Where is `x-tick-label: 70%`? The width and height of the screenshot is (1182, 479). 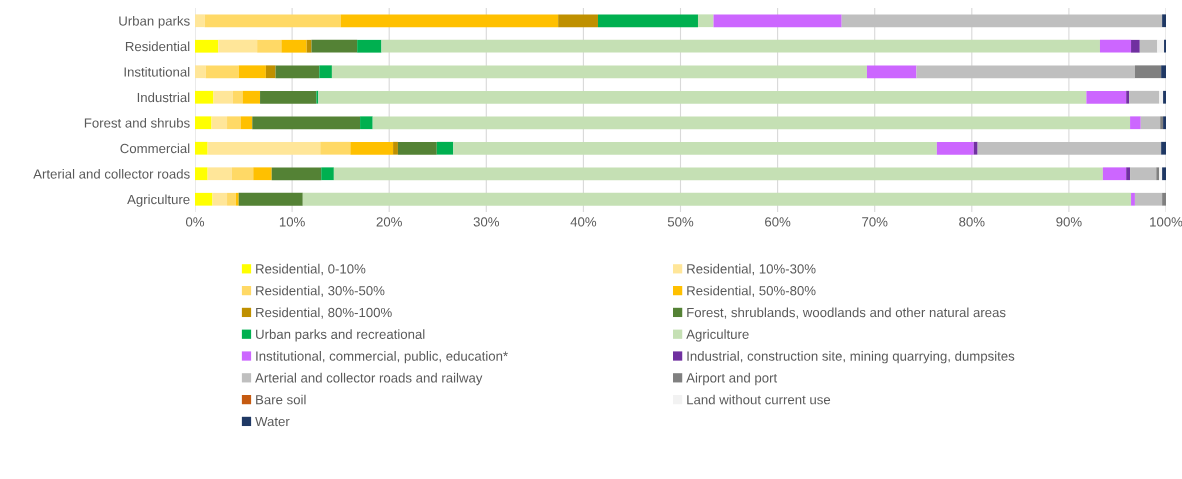
x-tick-label: 70% is located at coordinates (875, 222).